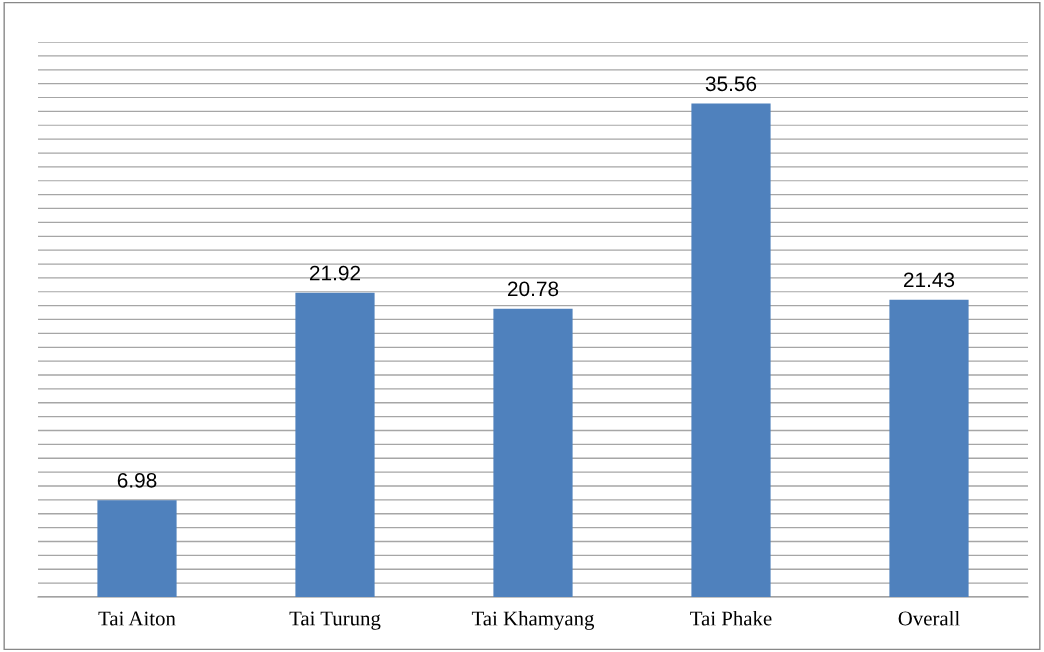 The width and height of the screenshot is (1044, 652). Describe the element at coordinates (335, 273) in the screenshot. I see `data-label: 21.92` at that location.